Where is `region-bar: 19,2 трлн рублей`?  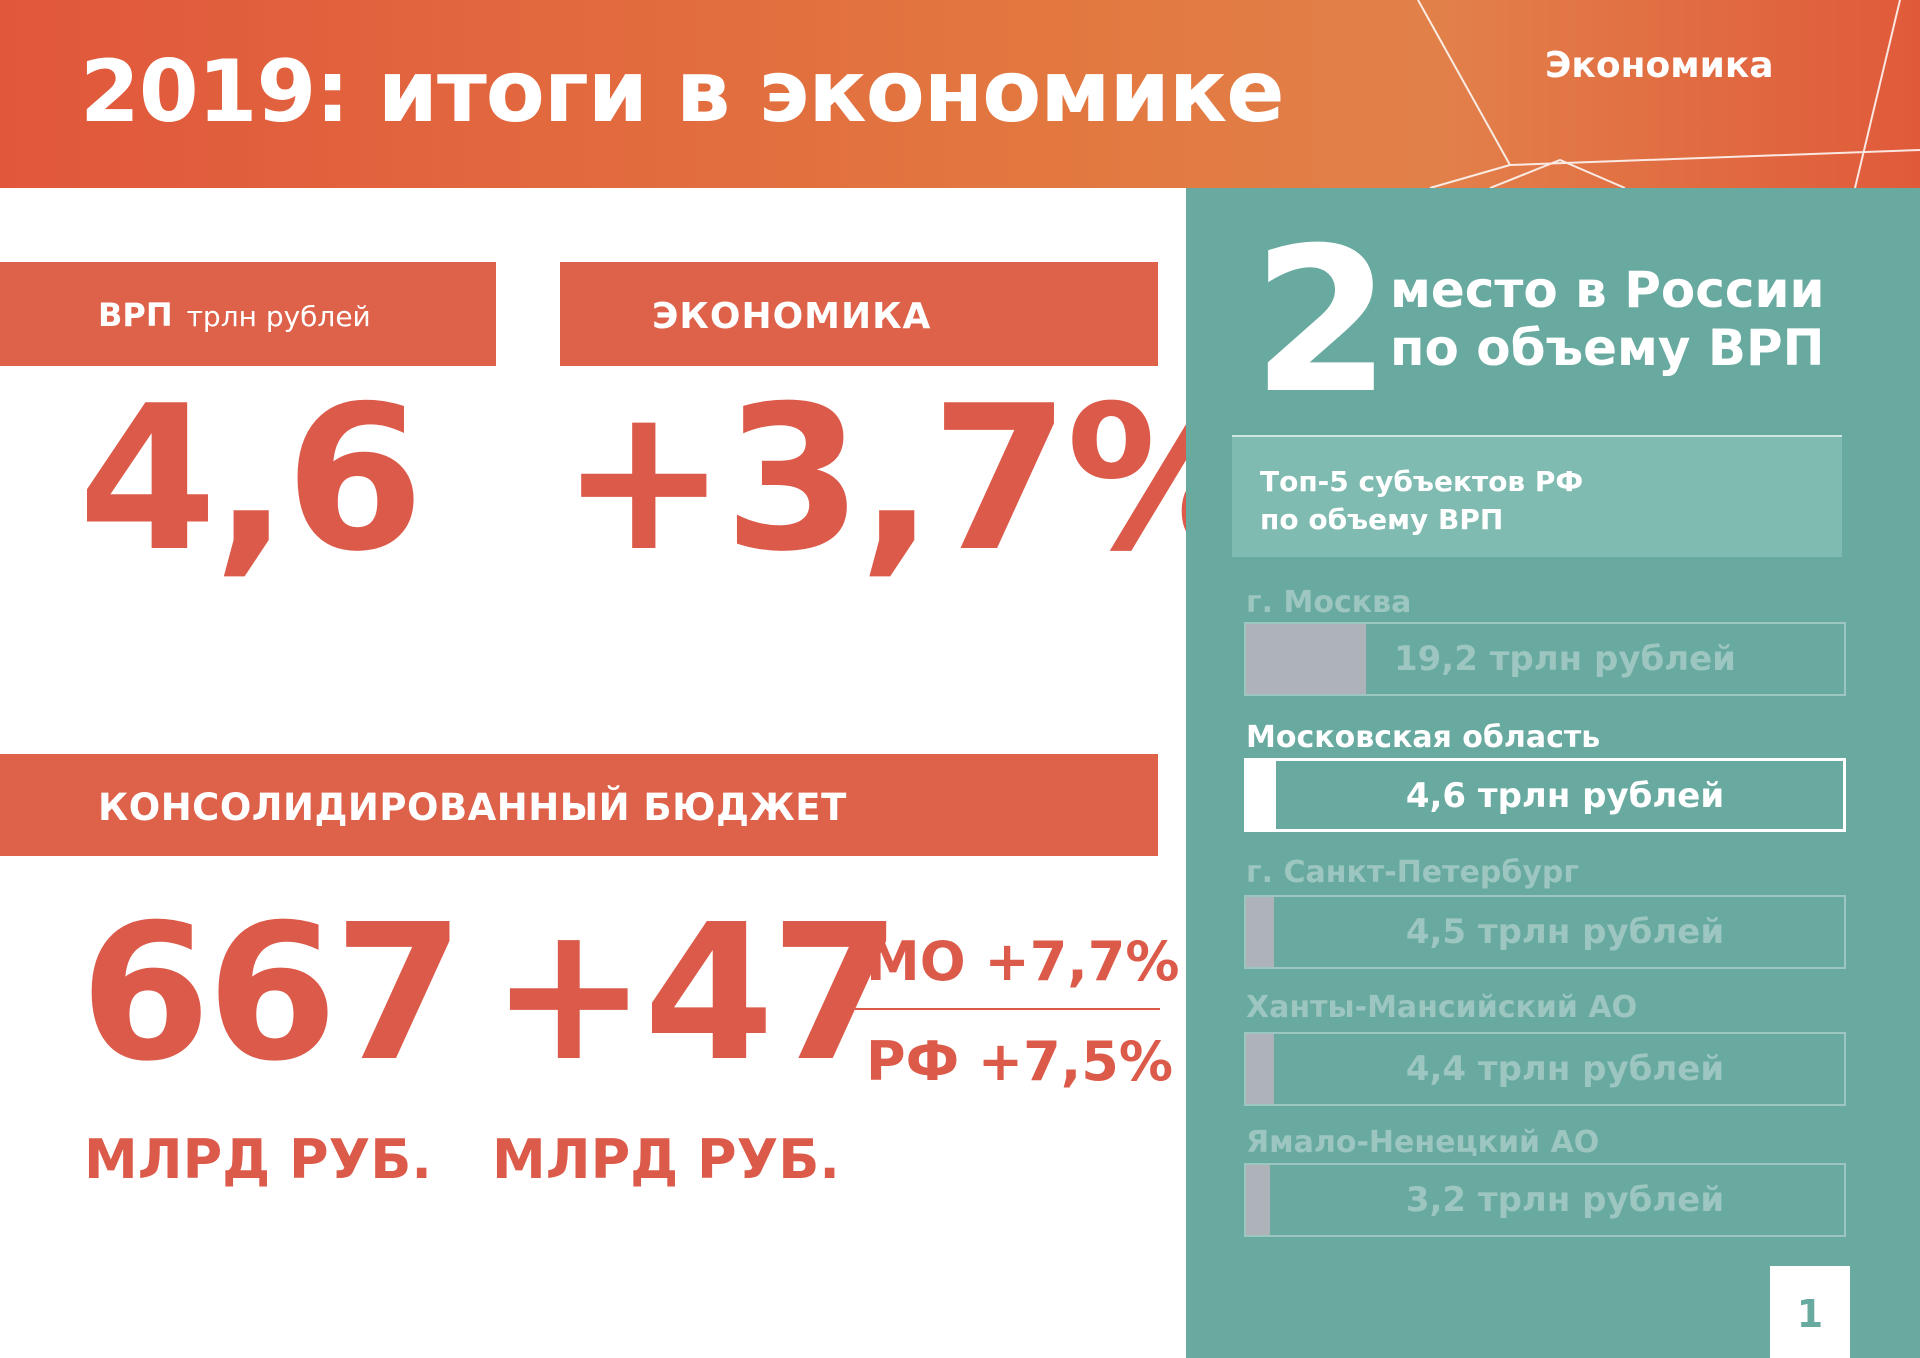
region-bar: 19,2 трлн рублей is located at coordinates (1545, 659).